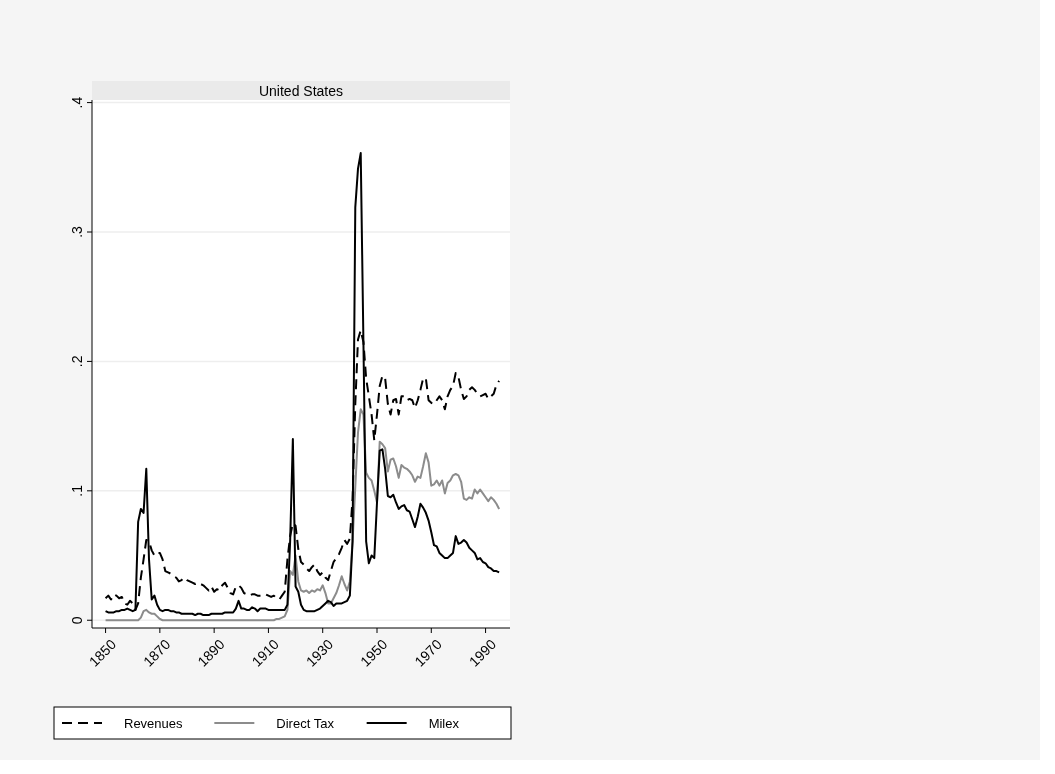 This screenshot has width=1055, height=774. What do you see at coordinates (301, 91) in the screenshot?
I see `chart-title: United States` at bounding box center [301, 91].